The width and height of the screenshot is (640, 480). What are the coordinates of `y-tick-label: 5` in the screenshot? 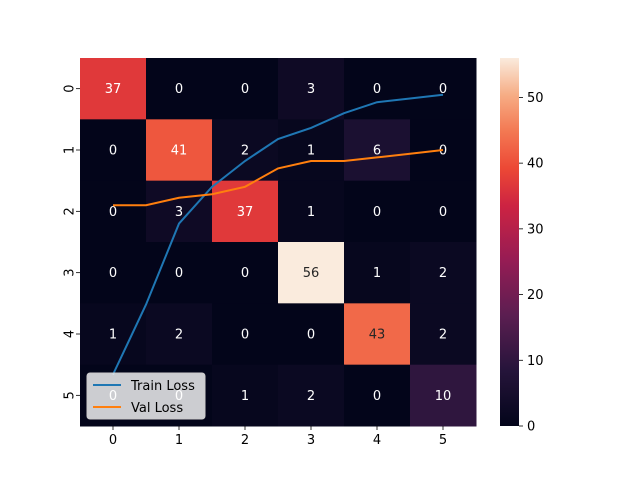 It's located at (70, 395).